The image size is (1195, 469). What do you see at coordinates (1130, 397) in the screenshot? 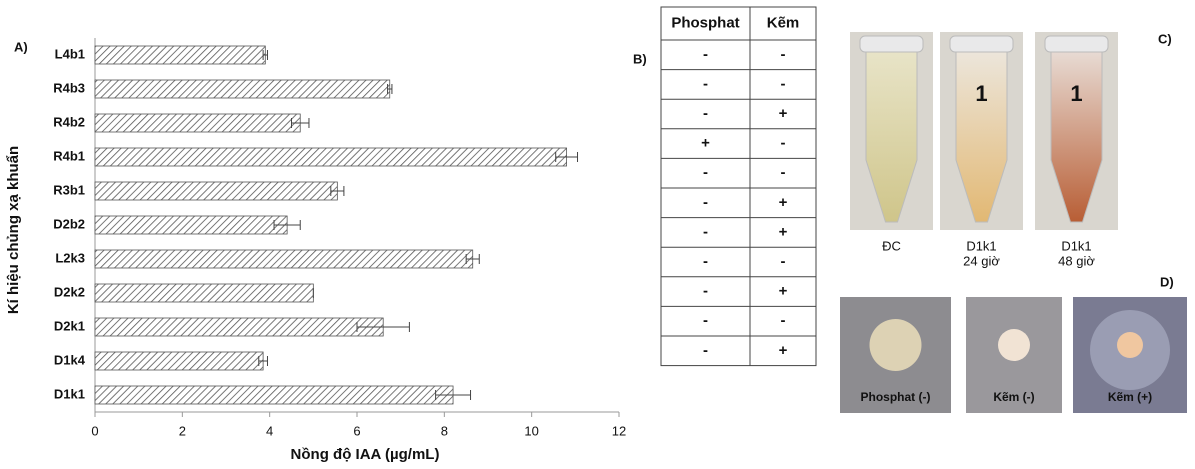
I see `plate-caption: Kẽm (+)` at bounding box center [1130, 397].